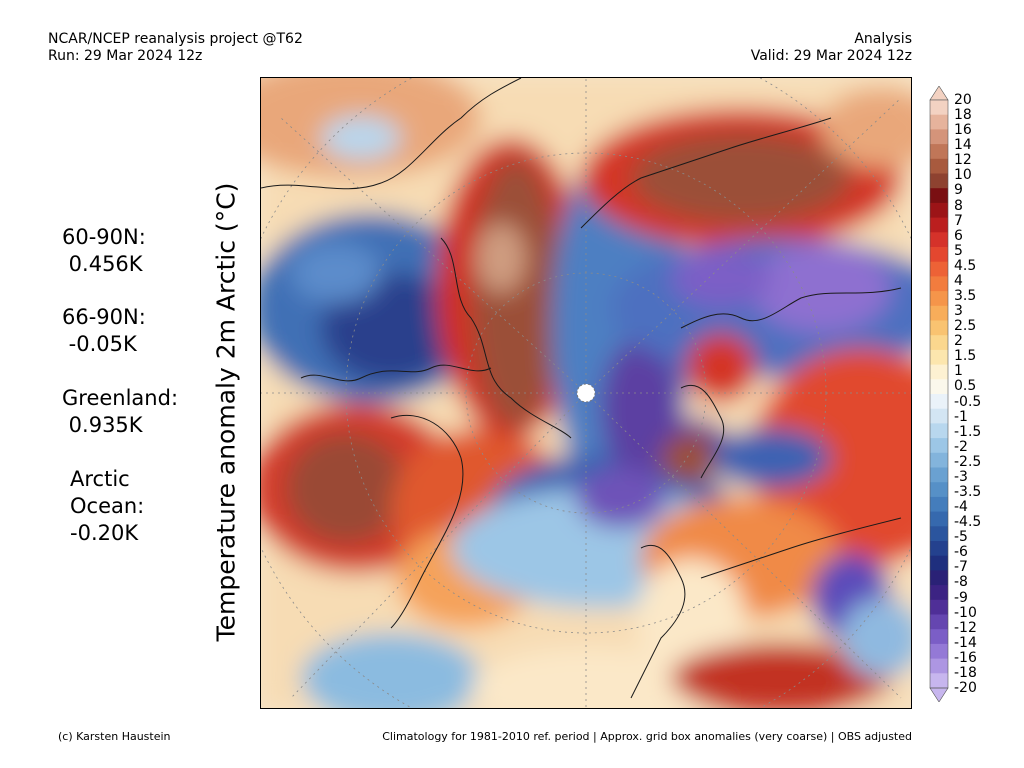 The width and height of the screenshot is (1024, 768). I want to click on colorbar-tick-label: -2, so click(961, 446).